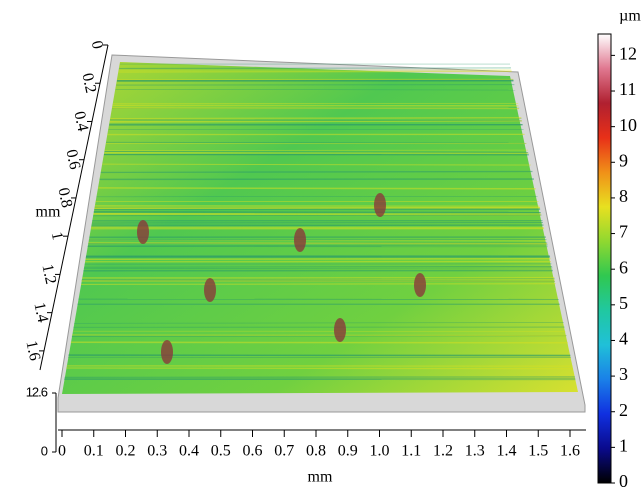 Image resolution: width=644 pixels, height=494 pixels. Describe the element at coordinates (628, 125) in the screenshot. I see `colorbar-tick-label: 10` at that location.